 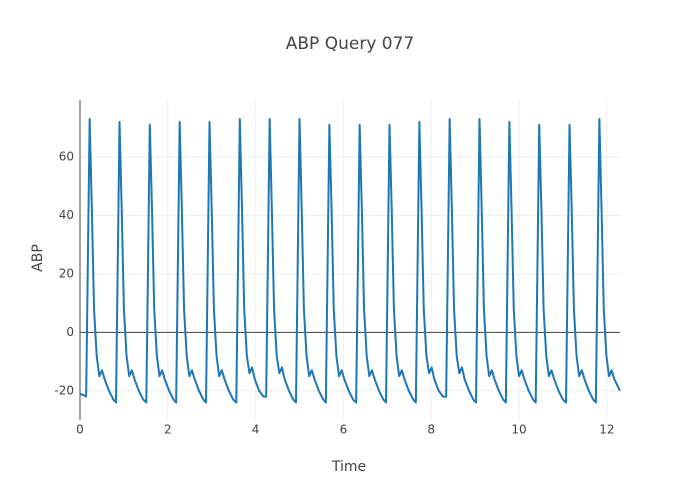 I want to click on x-tick-label: 2, so click(x=168, y=430).